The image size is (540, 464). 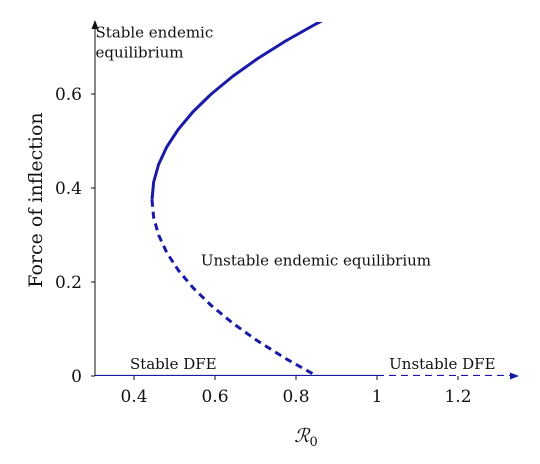 I want to click on annotation-line: Stable DFE, so click(x=173, y=364).